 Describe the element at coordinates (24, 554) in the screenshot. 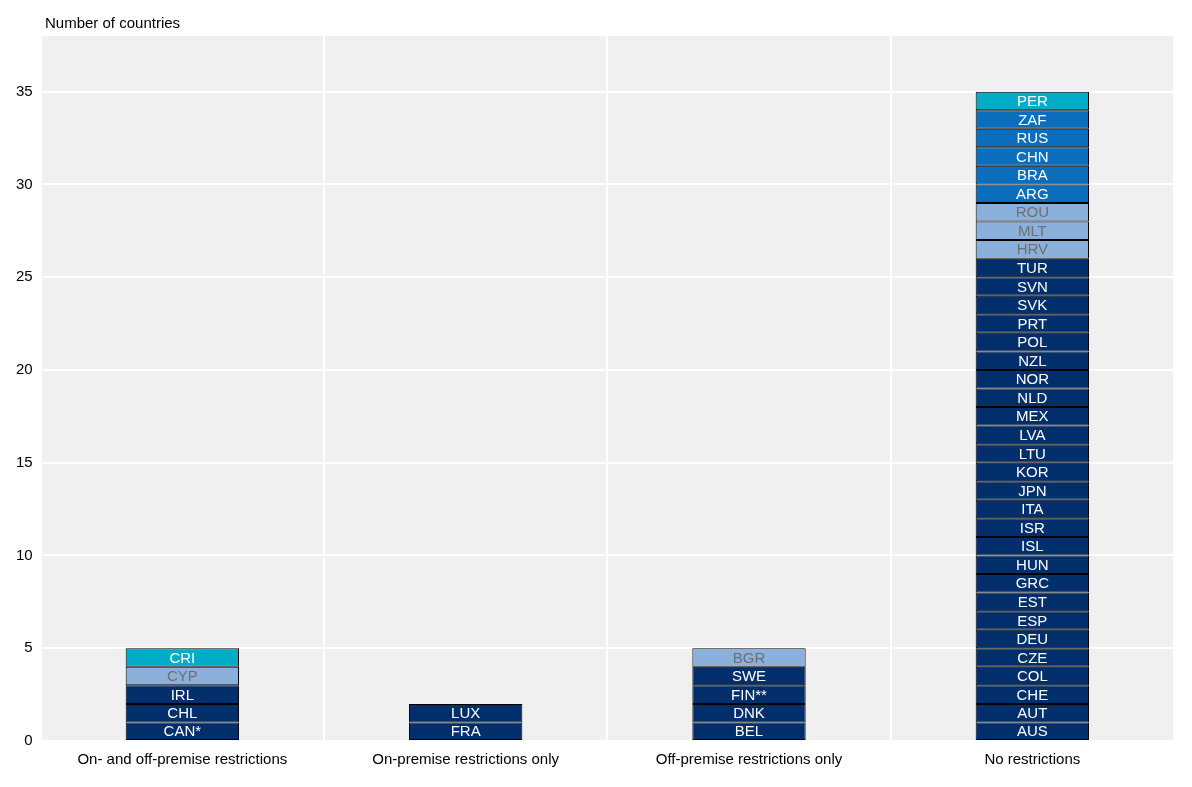

I see `y-tick-label: 10` at that location.